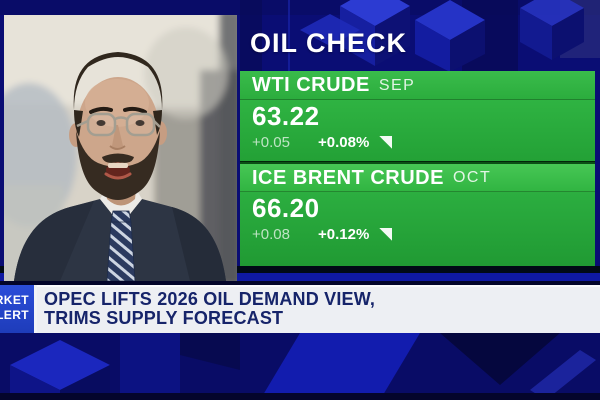 Image resolution: width=600 pixels, height=400 pixels. What do you see at coordinates (417, 85) in the screenshot?
I see `quote-header: WTI CRUDE SEP` at bounding box center [417, 85].